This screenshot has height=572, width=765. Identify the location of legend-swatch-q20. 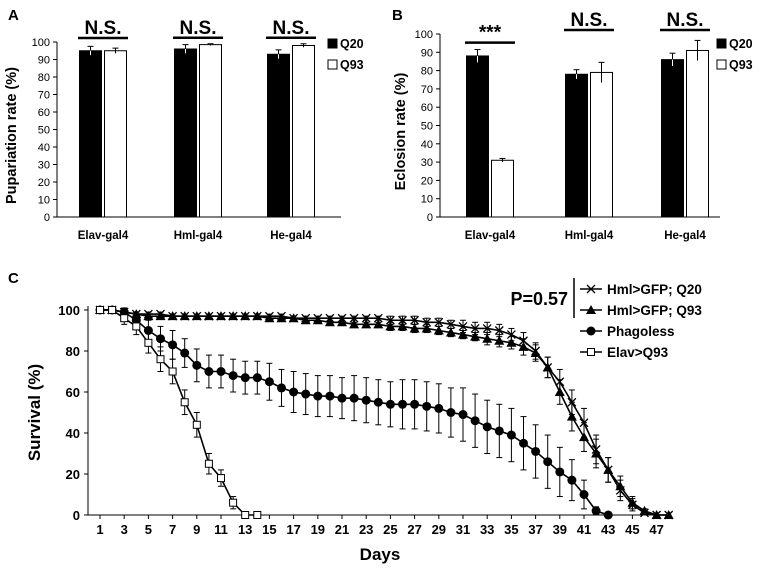
(332, 43).